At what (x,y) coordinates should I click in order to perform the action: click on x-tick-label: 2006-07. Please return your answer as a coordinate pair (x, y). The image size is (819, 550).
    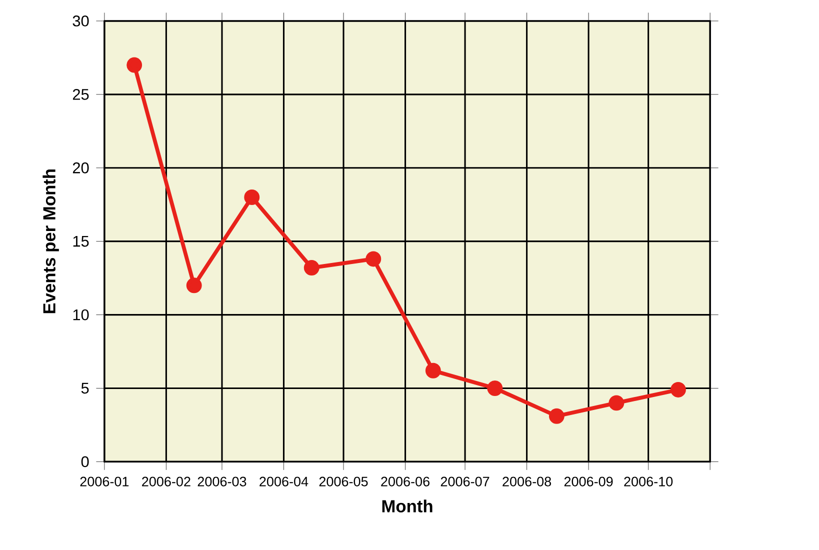
    Looking at the image, I should click on (465, 481).